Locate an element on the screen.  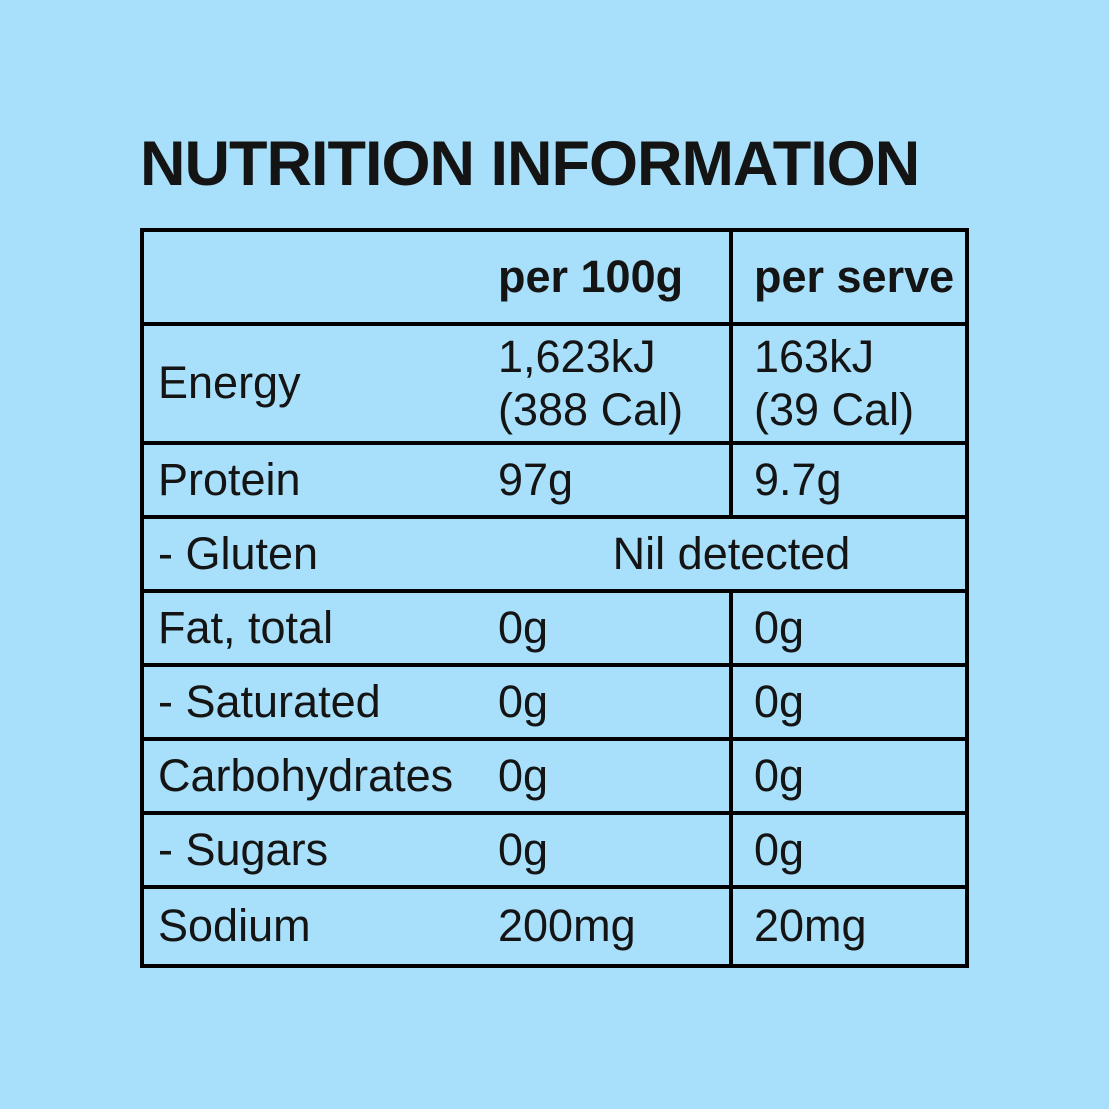
table-row-saturated: - Saturated 0g 0g is located at coordinates (554, 702).